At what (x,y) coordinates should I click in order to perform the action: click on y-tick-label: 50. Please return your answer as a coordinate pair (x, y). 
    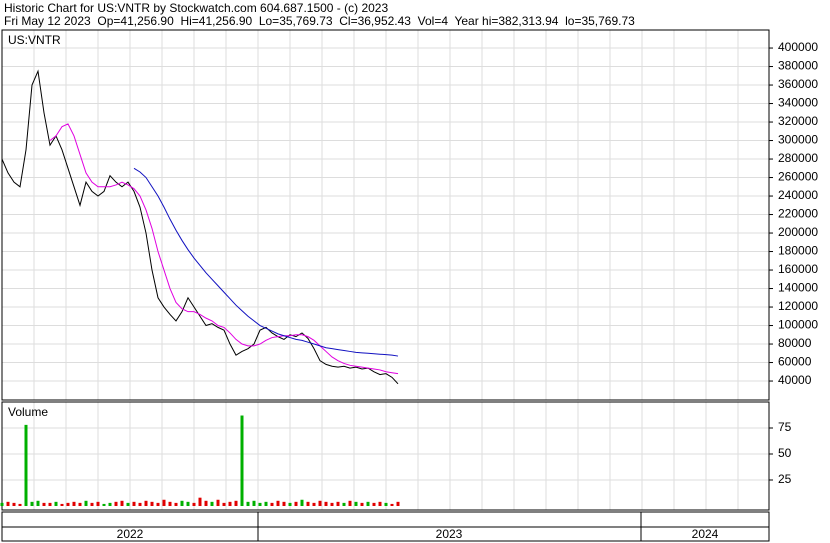
    Looking at the image, I should click on (785, 453).